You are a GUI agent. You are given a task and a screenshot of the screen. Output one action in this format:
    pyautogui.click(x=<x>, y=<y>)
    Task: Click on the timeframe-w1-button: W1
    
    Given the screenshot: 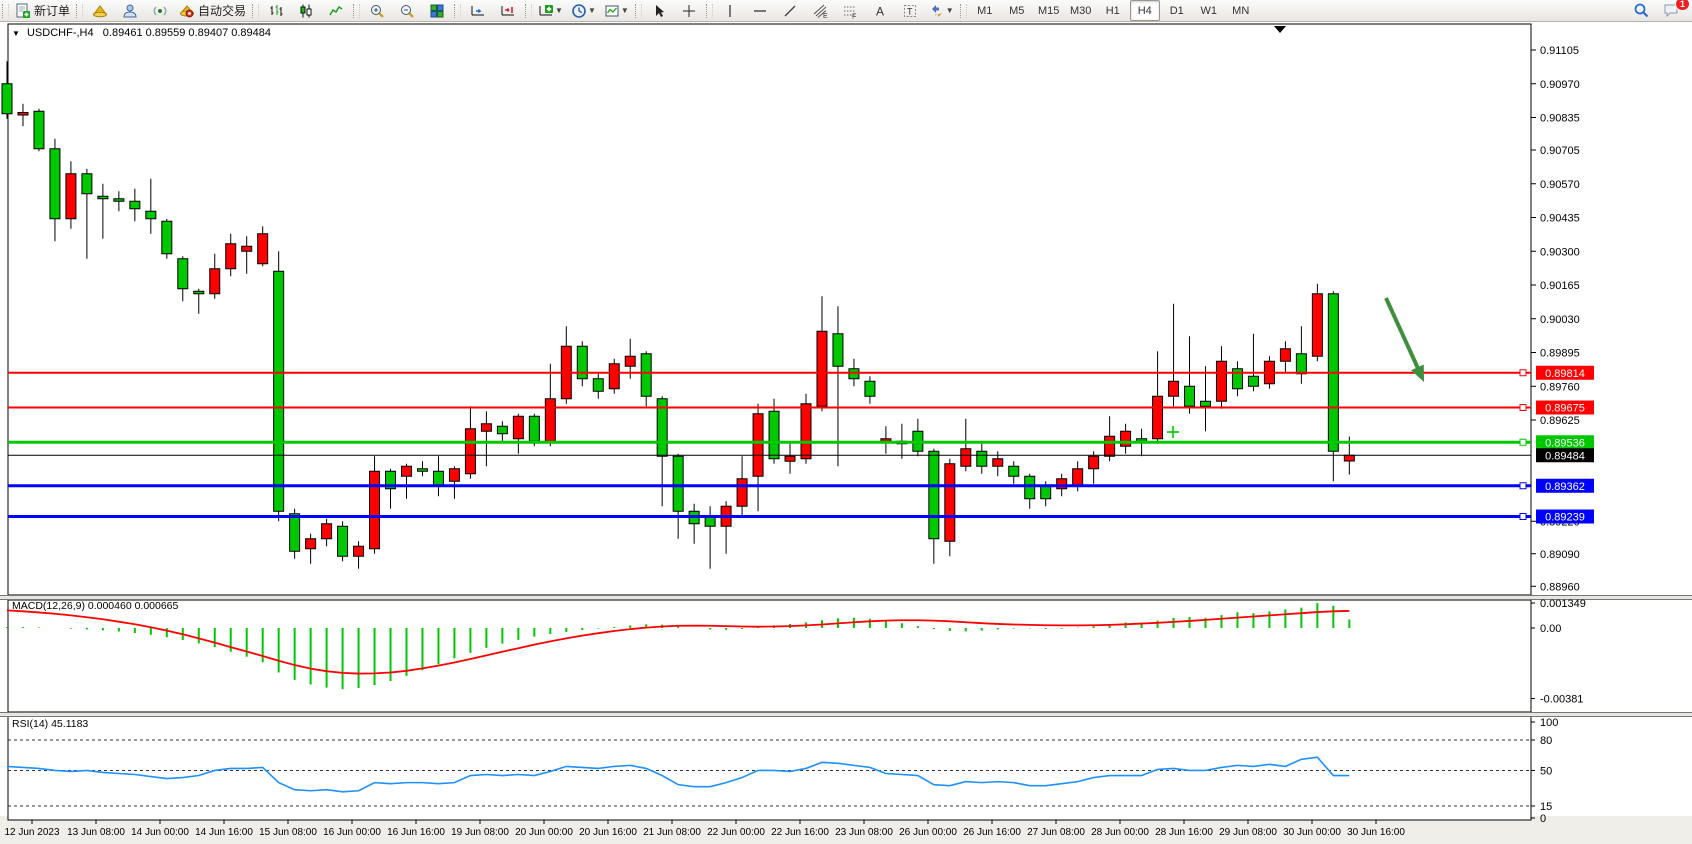 What is the action you would take?
    pyautogui.click(x=1208, y=10)
    